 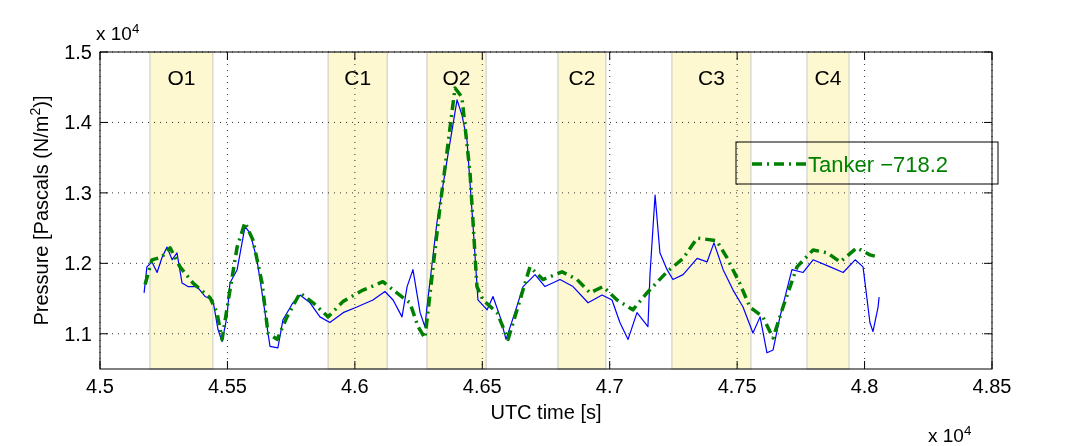 What do you see at coordinates (711, 77) in the screenshot?
I see `band-label: C3` at bounding box center [711, 77].